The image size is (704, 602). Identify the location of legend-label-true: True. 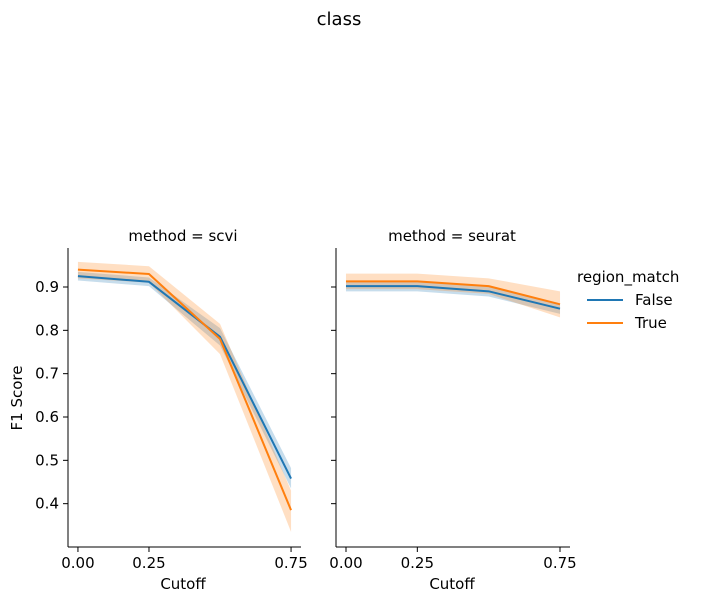
(650, 323).